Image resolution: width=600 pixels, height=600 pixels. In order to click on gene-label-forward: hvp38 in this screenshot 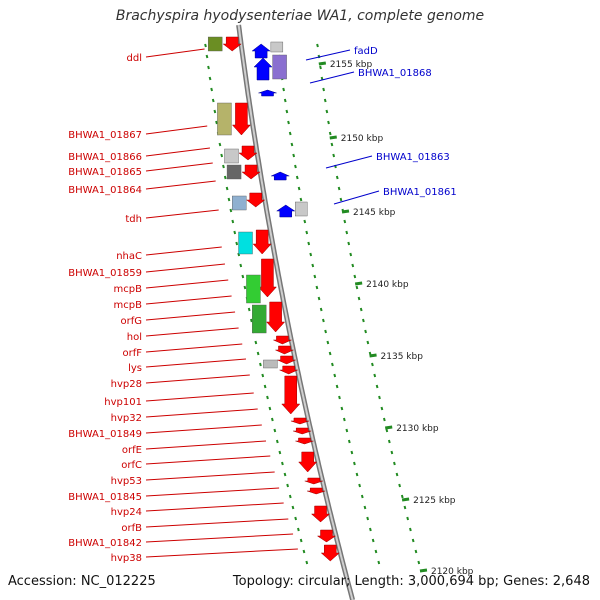, I will do `click(126, 558)`.